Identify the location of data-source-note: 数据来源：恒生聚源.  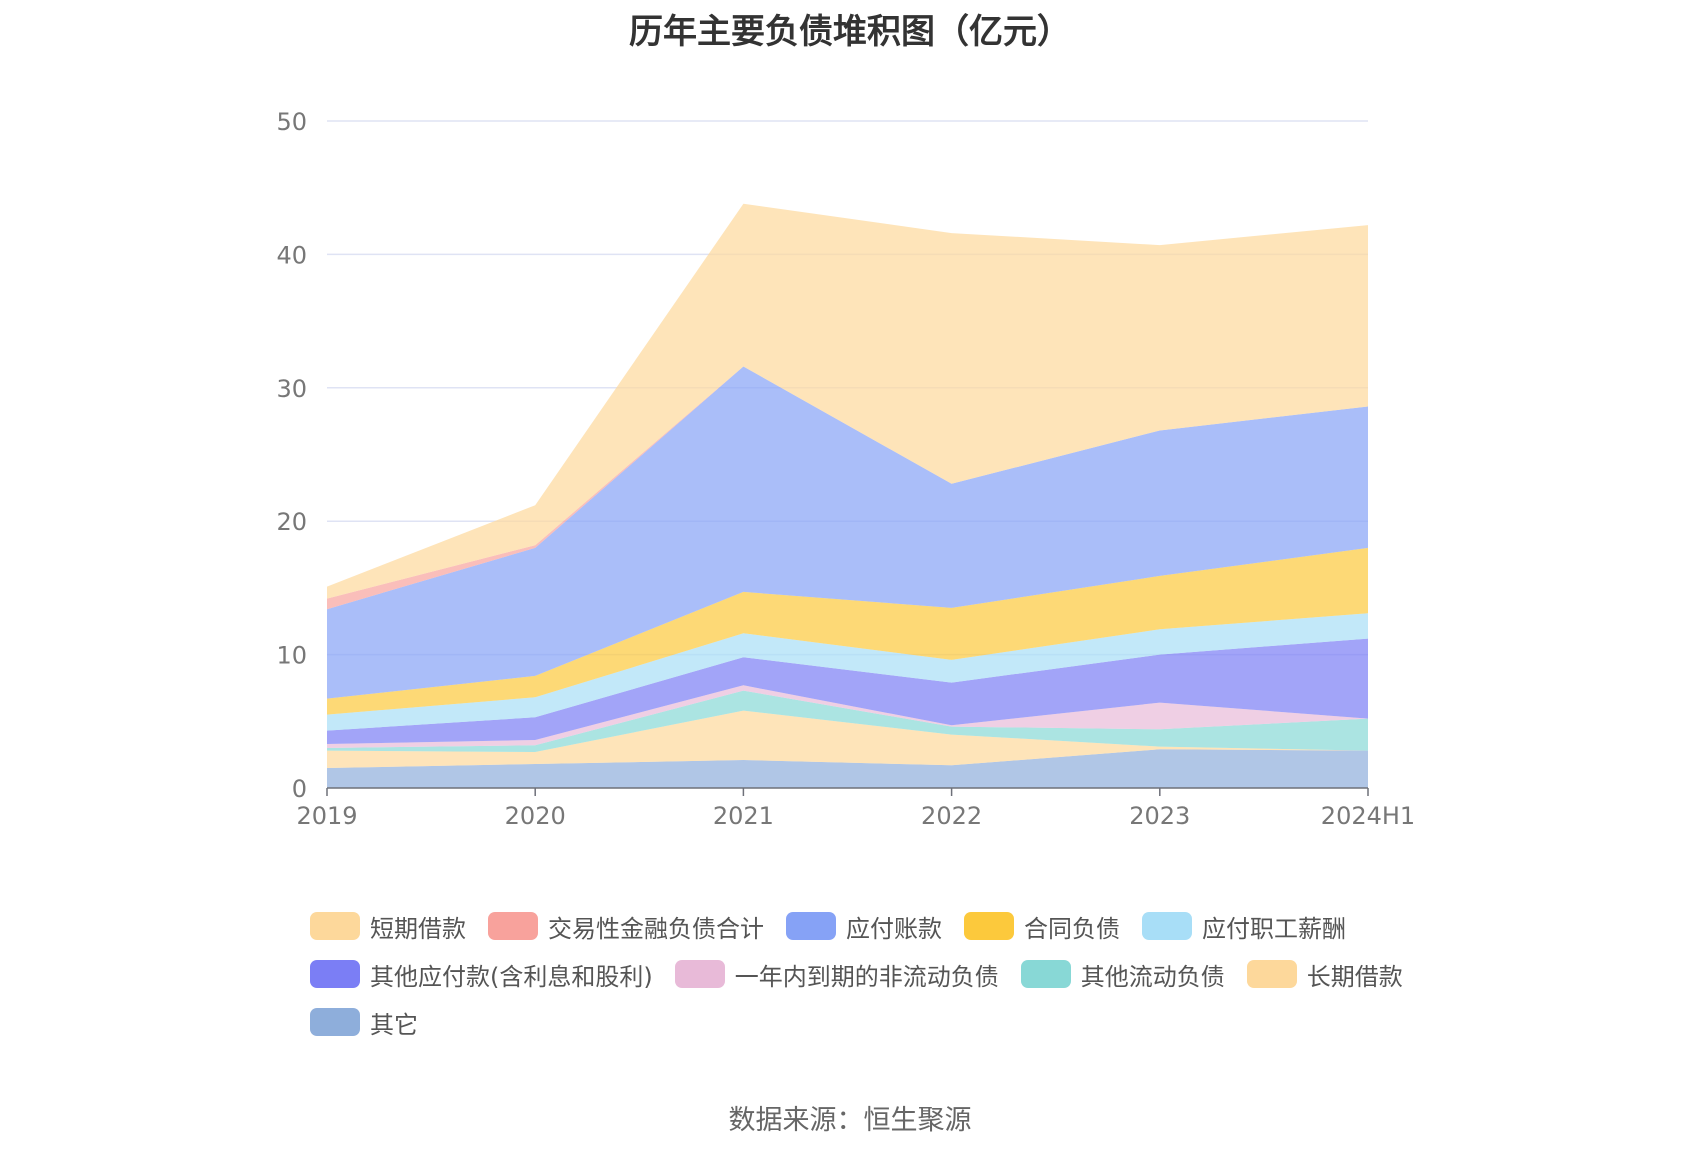
(850, 1120).